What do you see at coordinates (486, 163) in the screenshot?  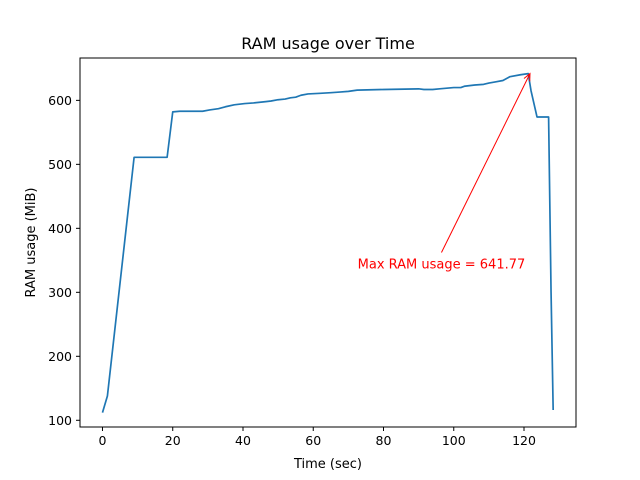 I see `annotation-arrow` at bounding box center [486, 163].